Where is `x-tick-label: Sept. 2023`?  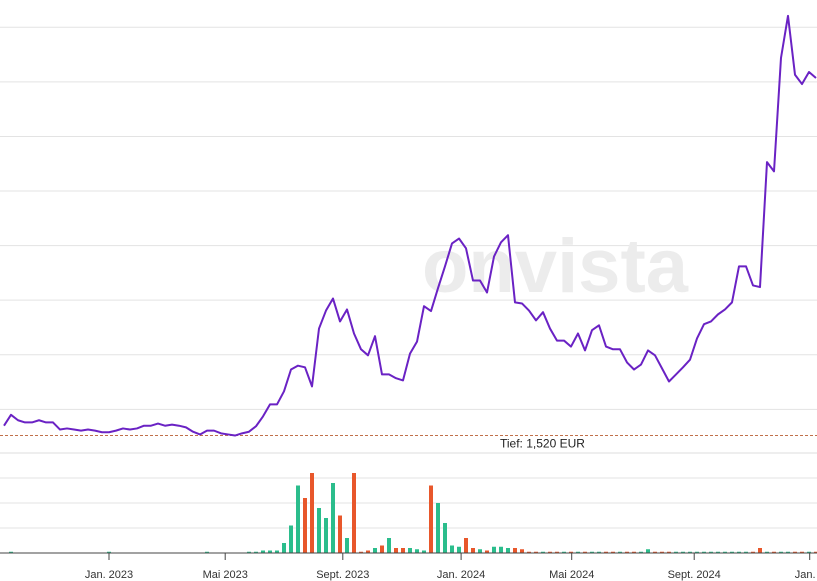 x-tick-label: Sept. 2023 is located at coordinates (342, 575).